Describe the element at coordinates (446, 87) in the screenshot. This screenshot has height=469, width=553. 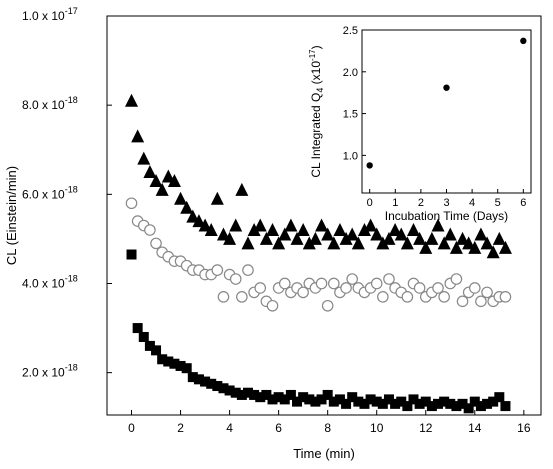
I see `inset-point` at that location.